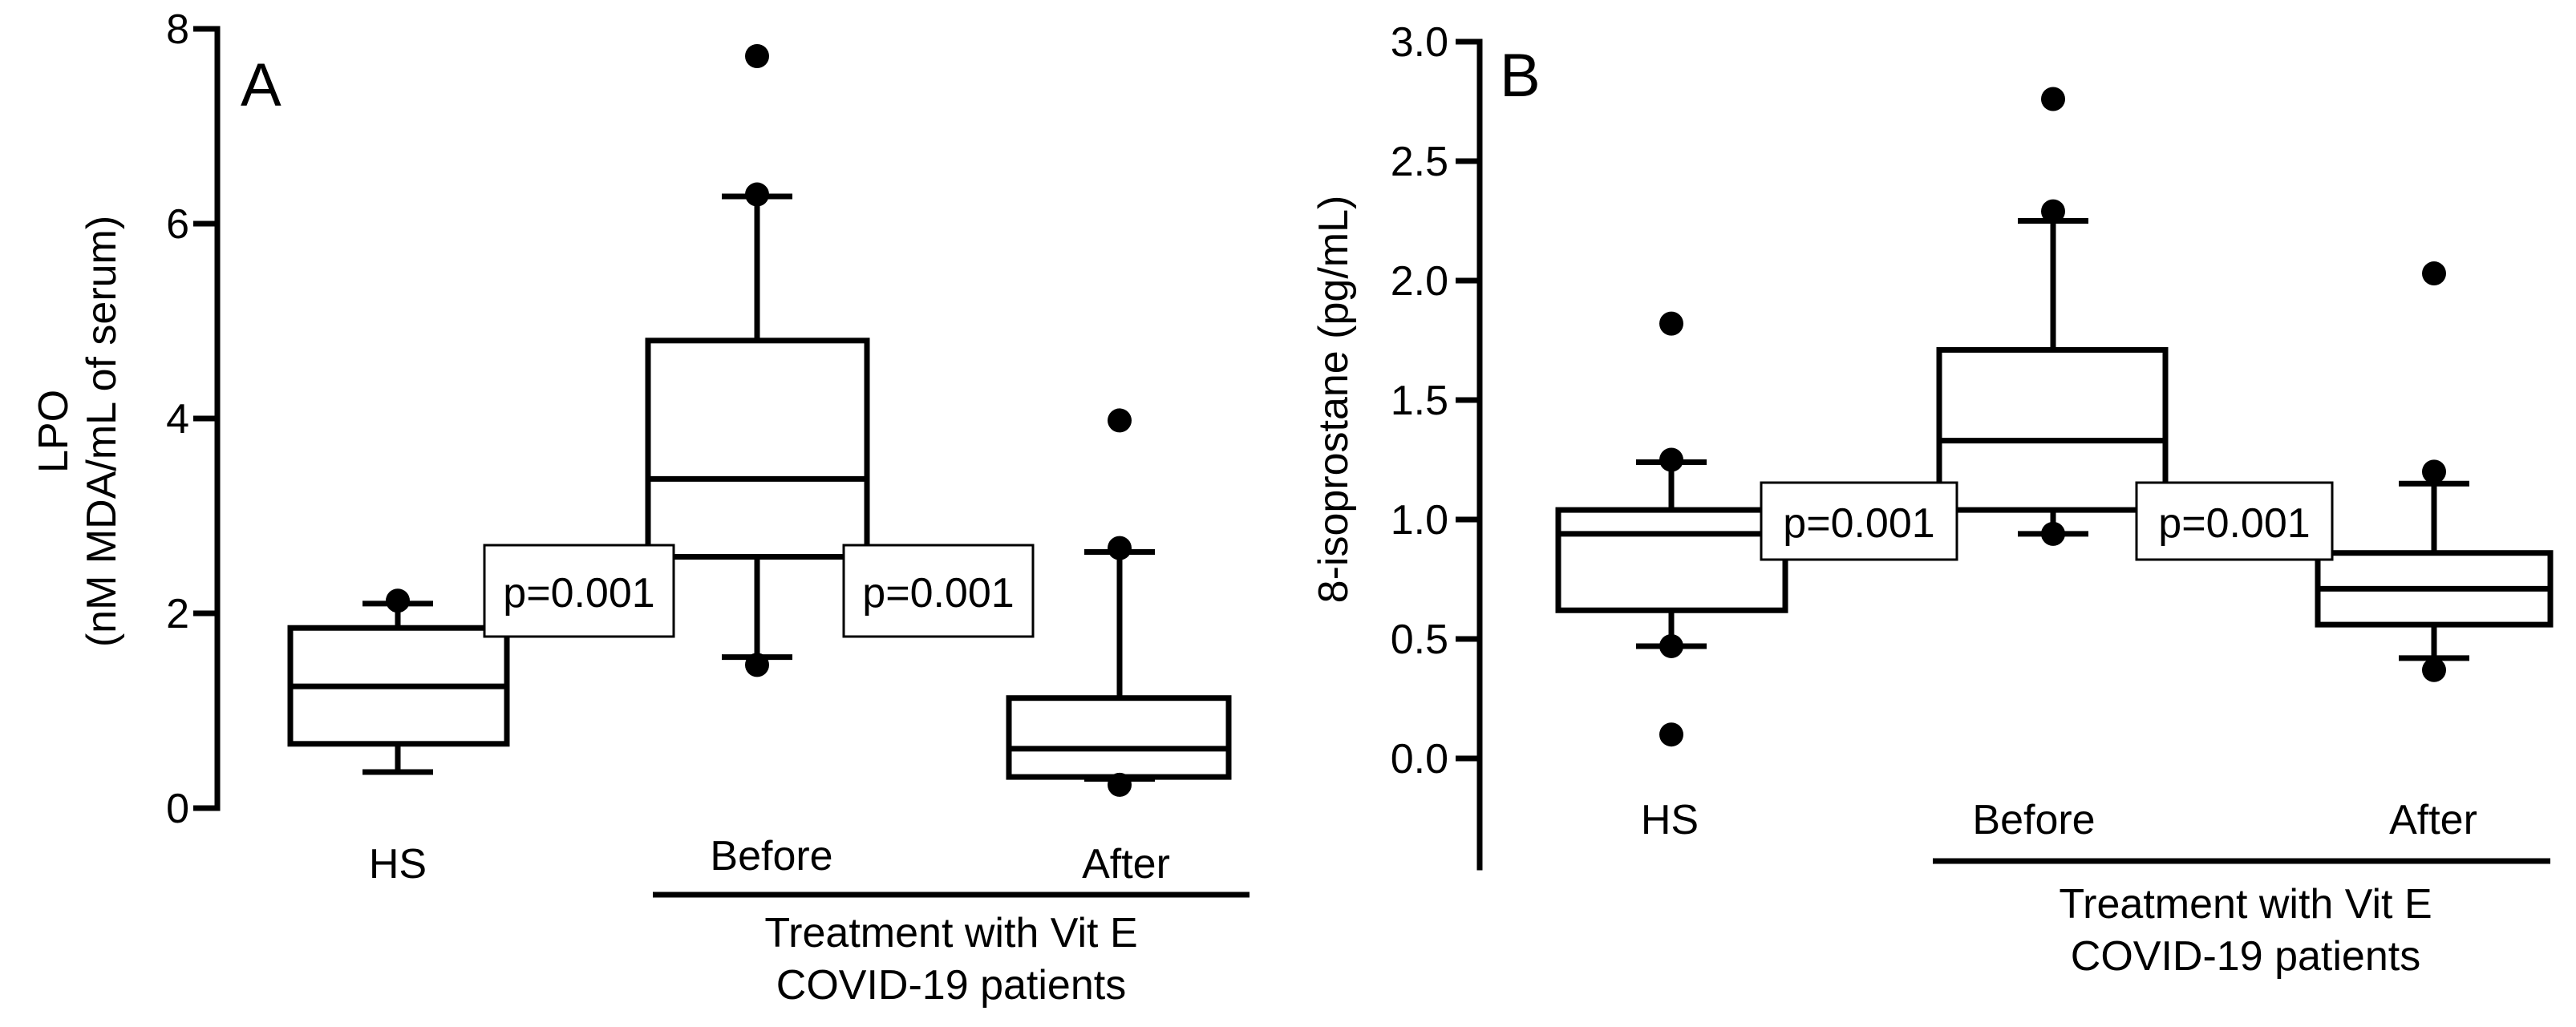 The image size is (2576, 1027). What do you see at coordinates (2245, 904) in the screenshot?
I see `group-label-b-line1: Treatment with Vit E` at bounding box center [2245, 904].